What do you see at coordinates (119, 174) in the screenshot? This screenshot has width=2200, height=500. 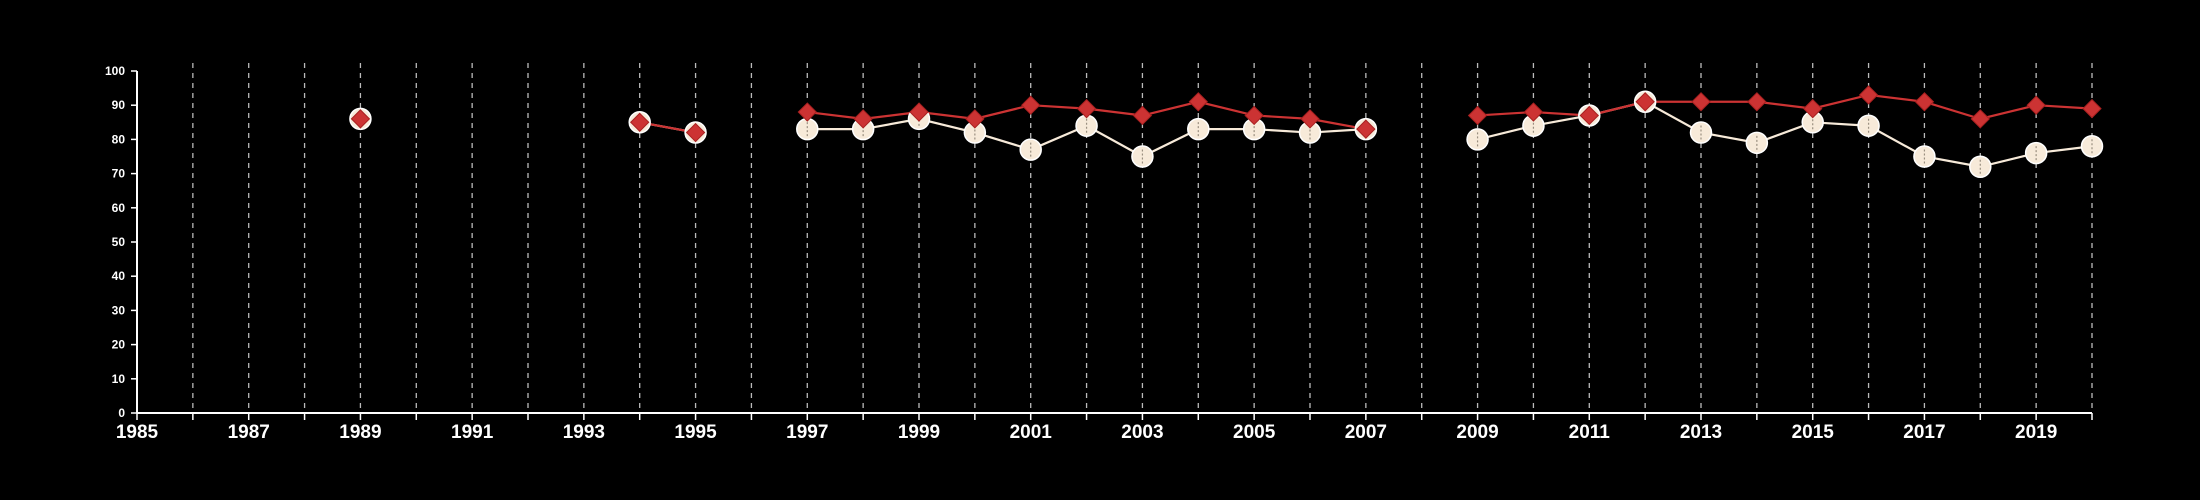 I see `y-tick-label: 70` at bounding box center [119, 174].